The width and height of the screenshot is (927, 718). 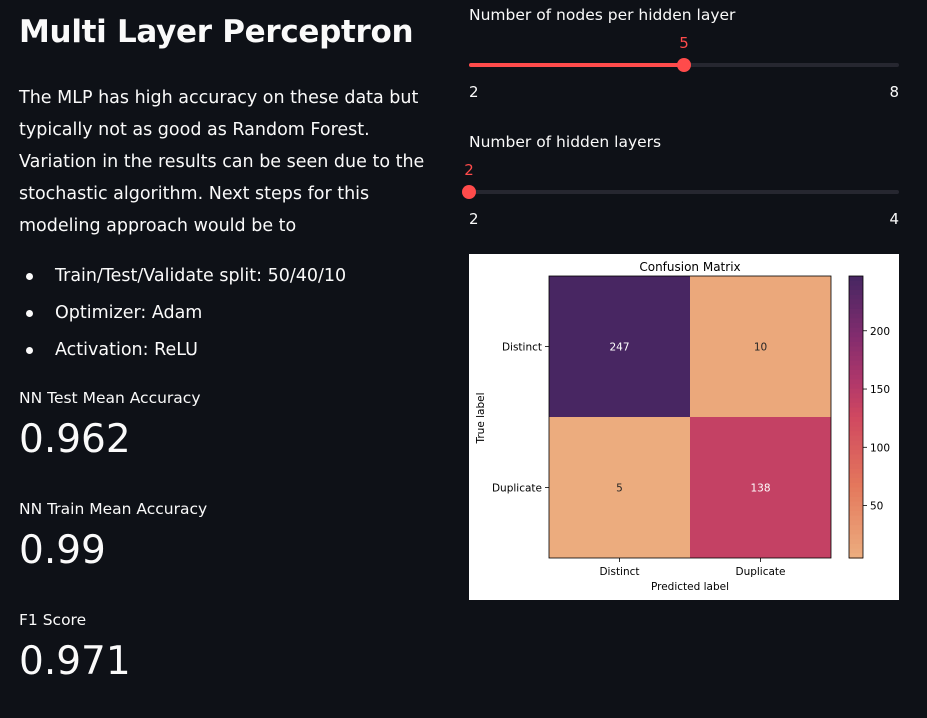 I want to click on slider-control: 2 2 4, so click(x=680, y=189).